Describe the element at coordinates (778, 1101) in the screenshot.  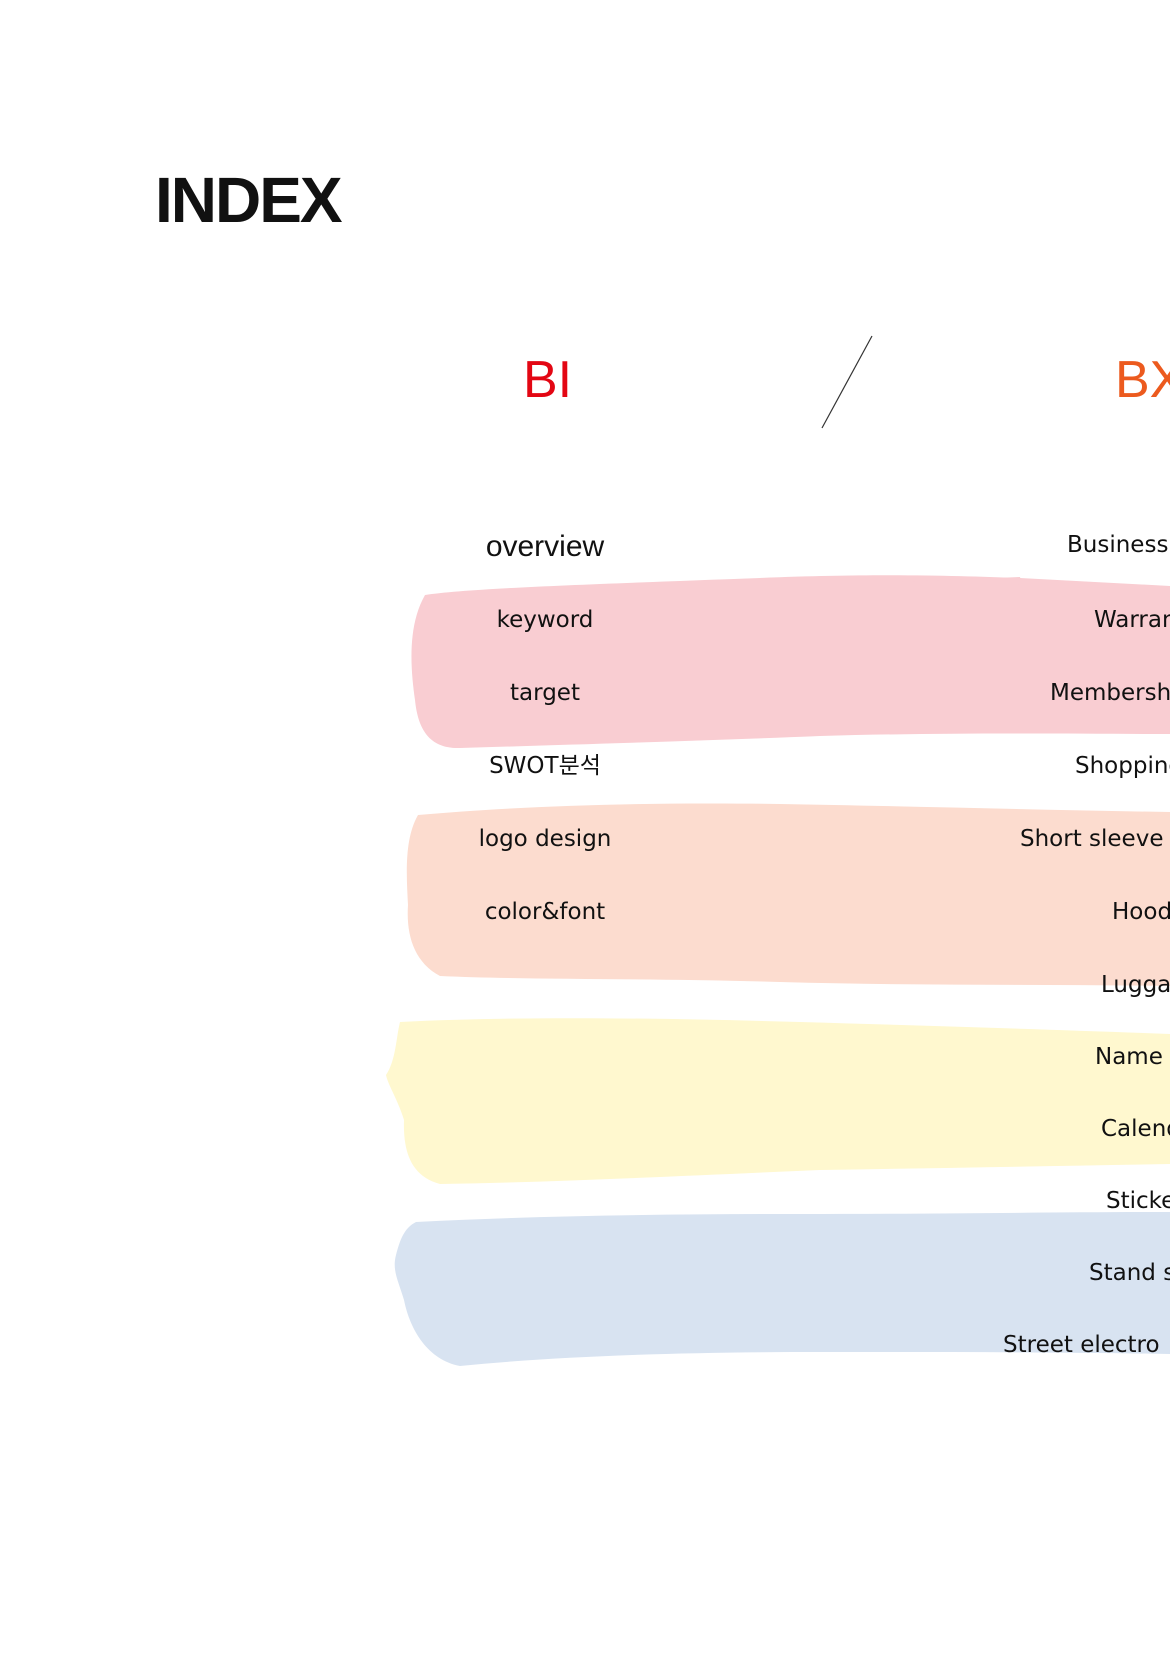
I see `brush-stroke-yellow` at that location.